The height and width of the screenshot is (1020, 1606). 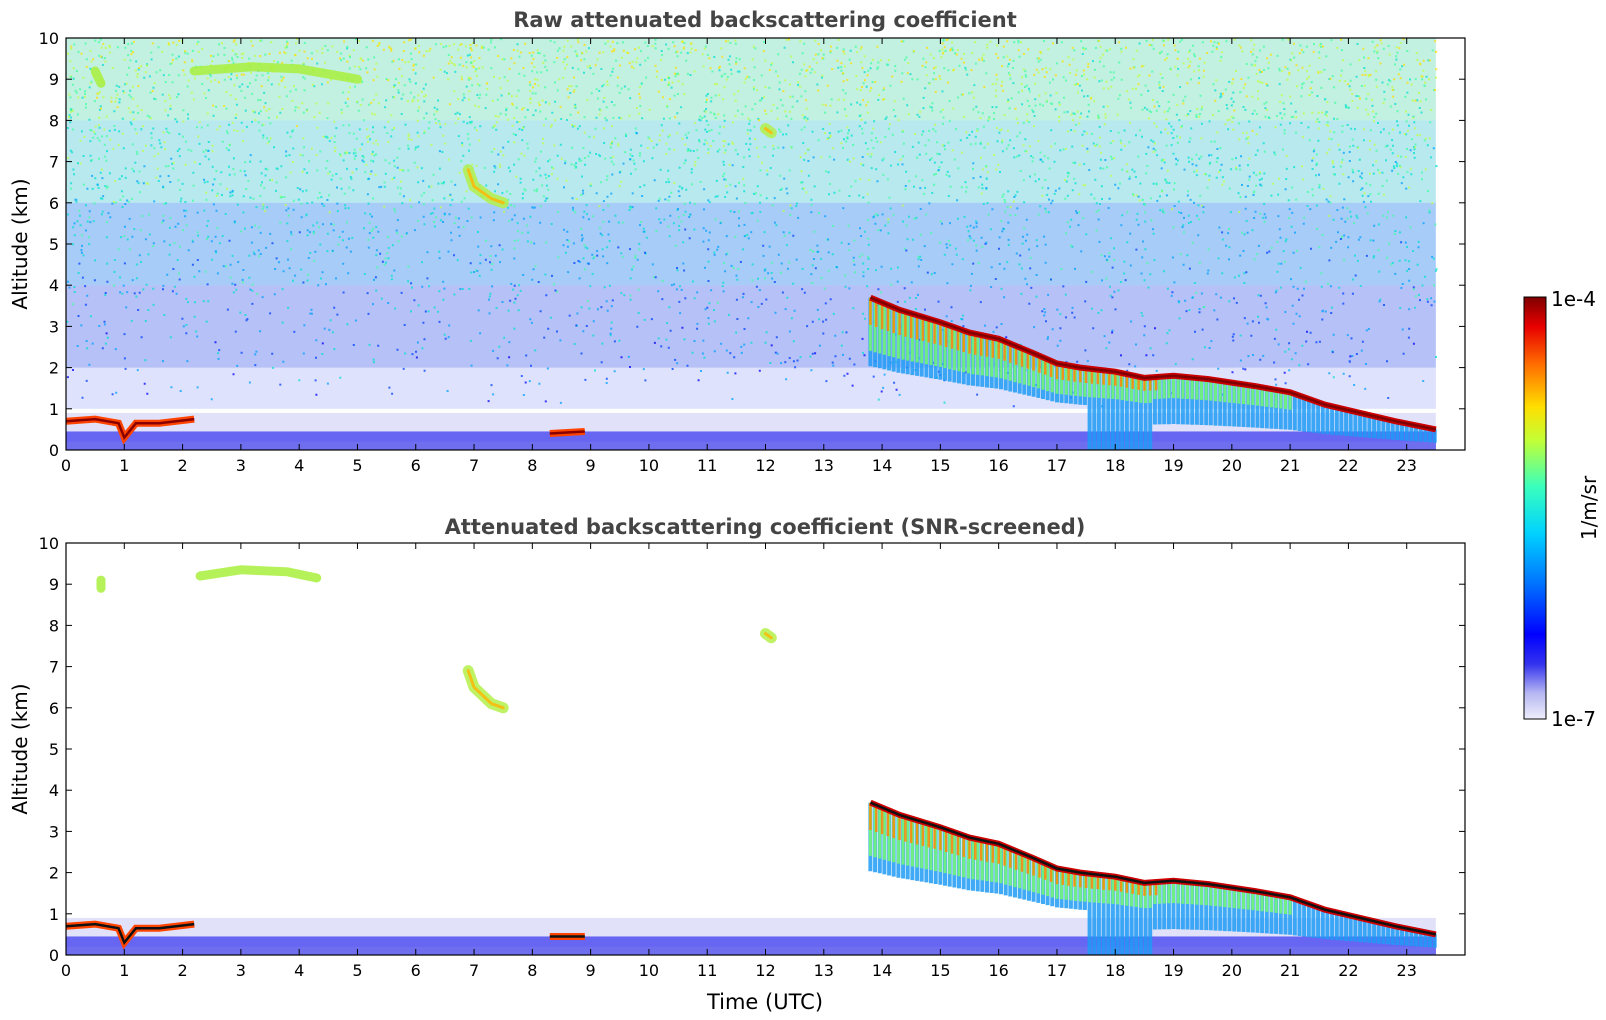 What do you see at coordinates (299, 970) in the screenshot?
I see `x-tick-label: 4` at bounding box center [299, 970].